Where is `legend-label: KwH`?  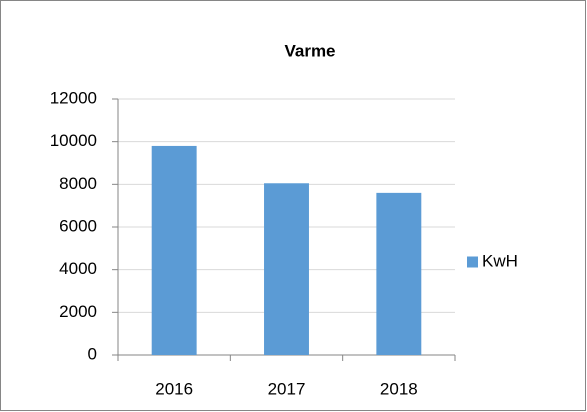
legend-label: KwH is located at coordinates (500, 260).